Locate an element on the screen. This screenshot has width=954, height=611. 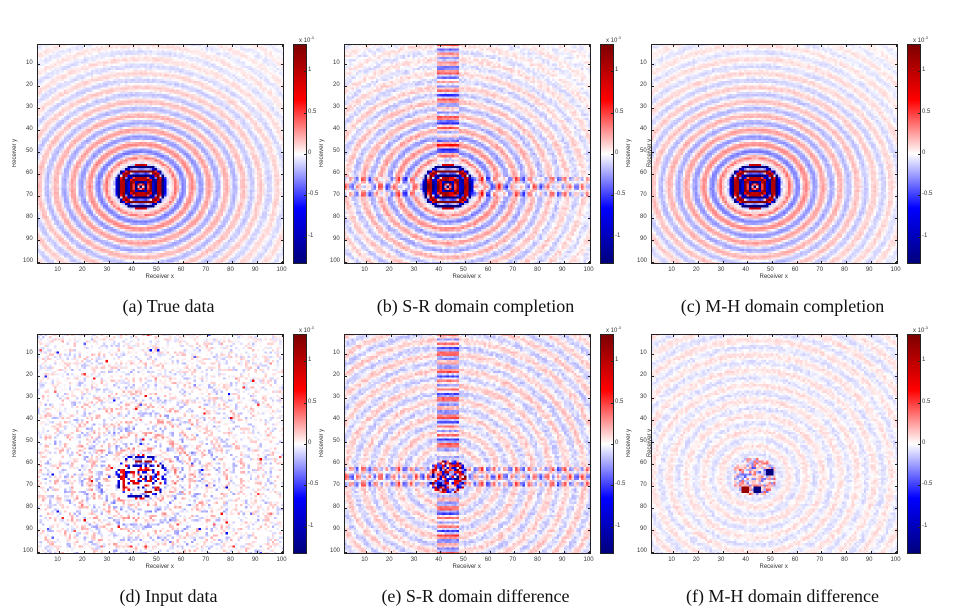
x-tick-label: 30 is located at coordinates (107, 560).